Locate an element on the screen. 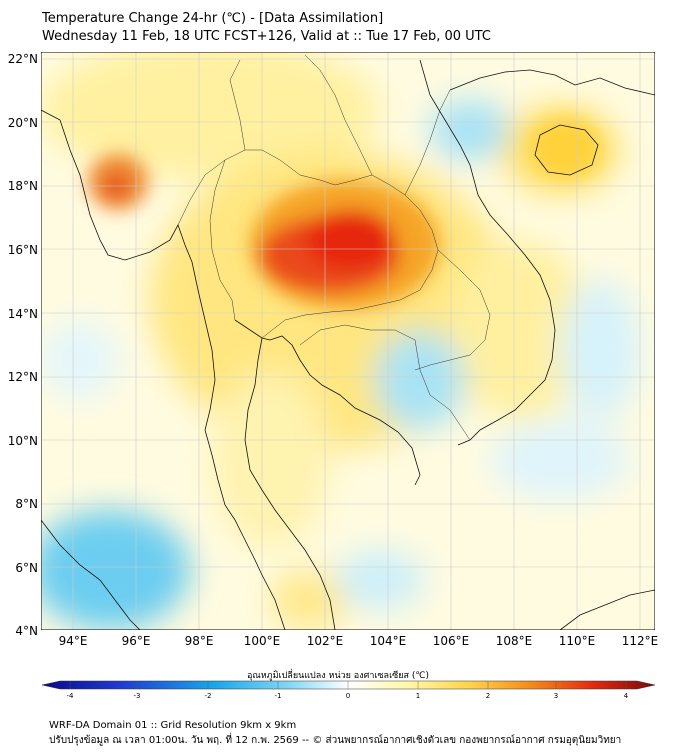 The height and width of the screenshot is (756, 676). lat-tick: 18°N is located at coordinates (23, 186).